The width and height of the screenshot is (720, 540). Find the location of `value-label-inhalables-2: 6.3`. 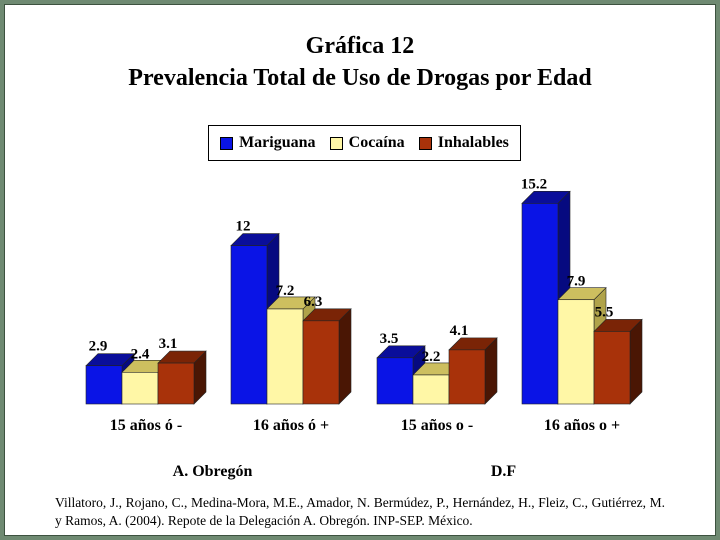

value-label-inhalables-2: 6.3 is located at coordinates (313, 302).